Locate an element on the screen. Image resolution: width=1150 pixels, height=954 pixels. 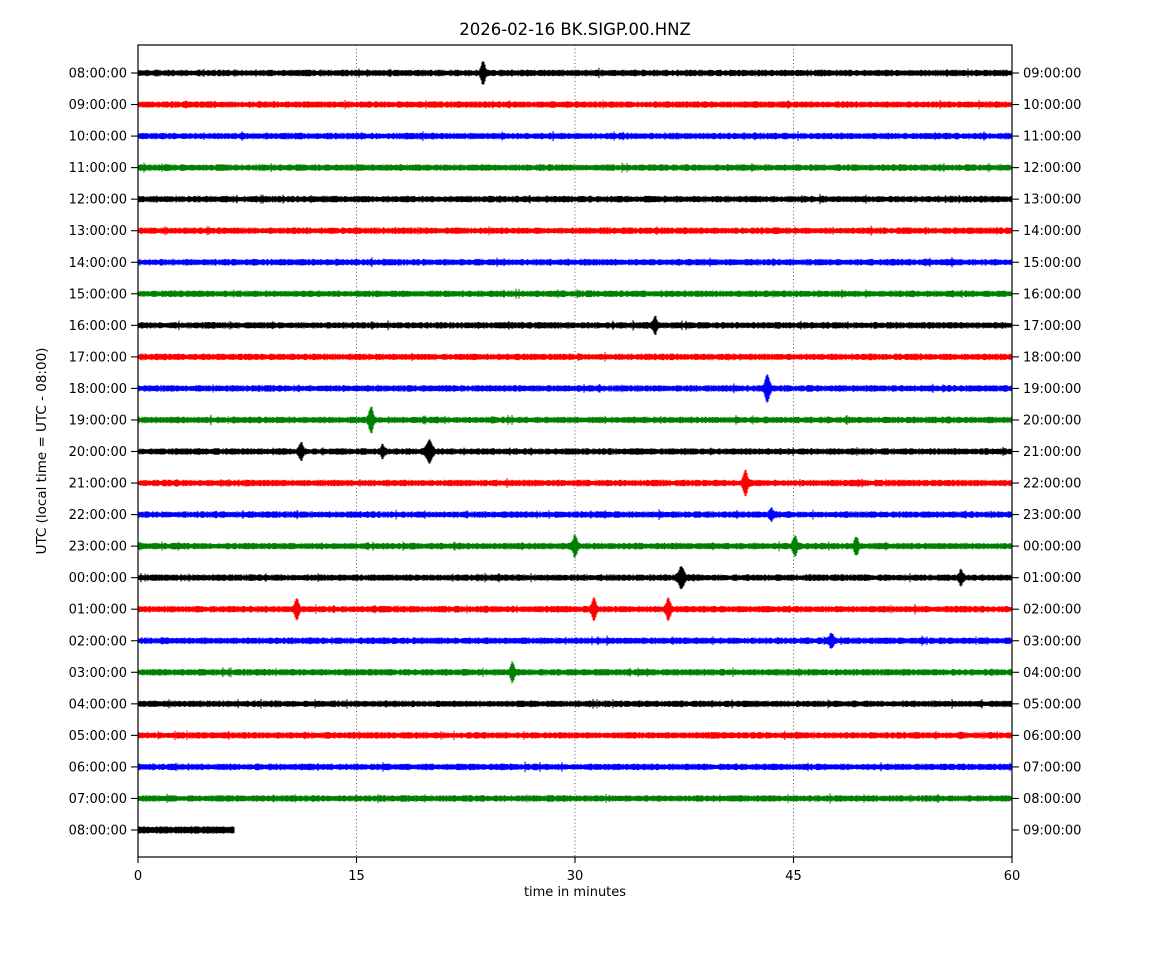
local-time-label-row-18: 02:00:00 is located at coordinates (1052, 610).